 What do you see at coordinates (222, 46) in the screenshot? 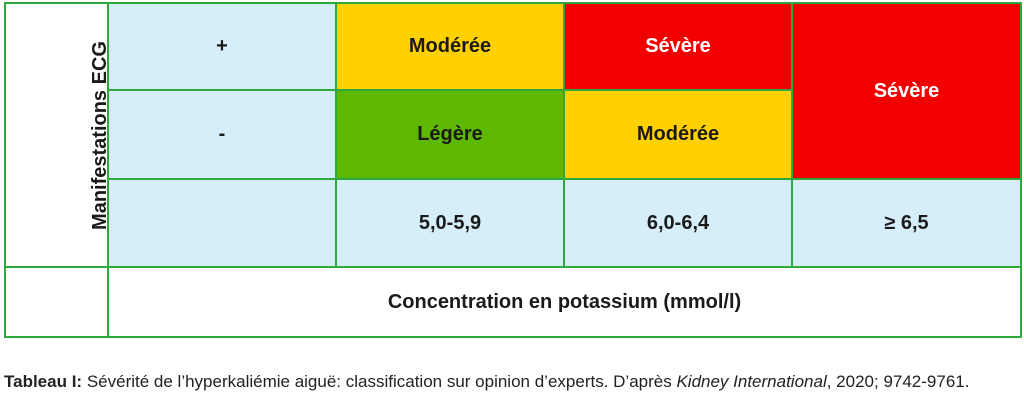
I see `ecg-positive-label: +` at bounding box center [222, 46].